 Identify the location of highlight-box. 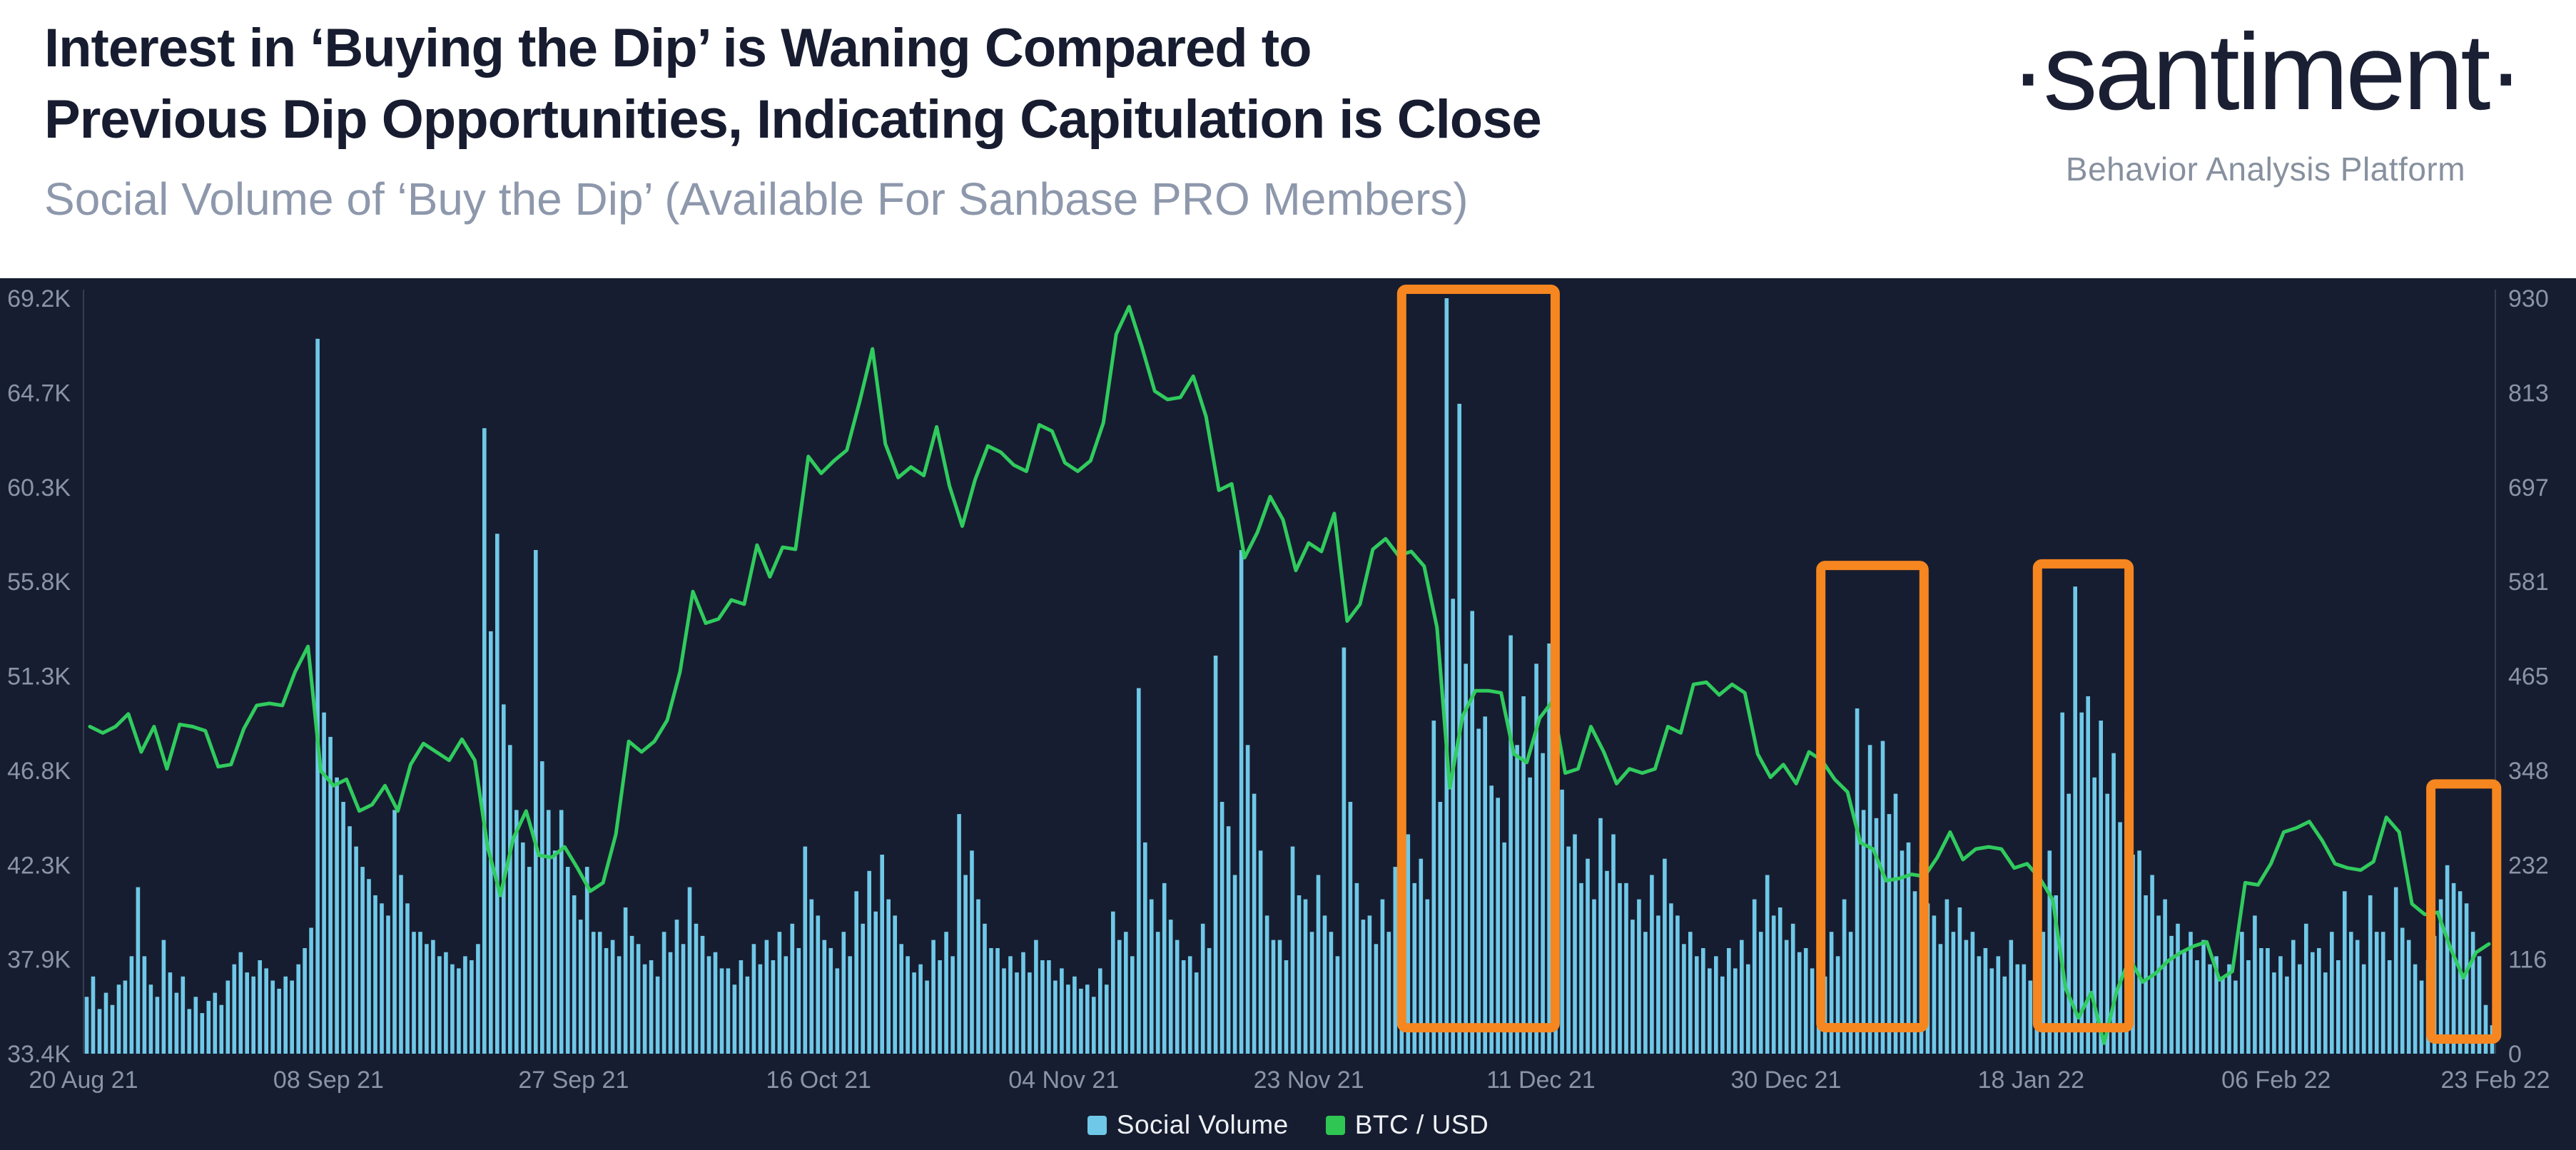
(2083, 796).